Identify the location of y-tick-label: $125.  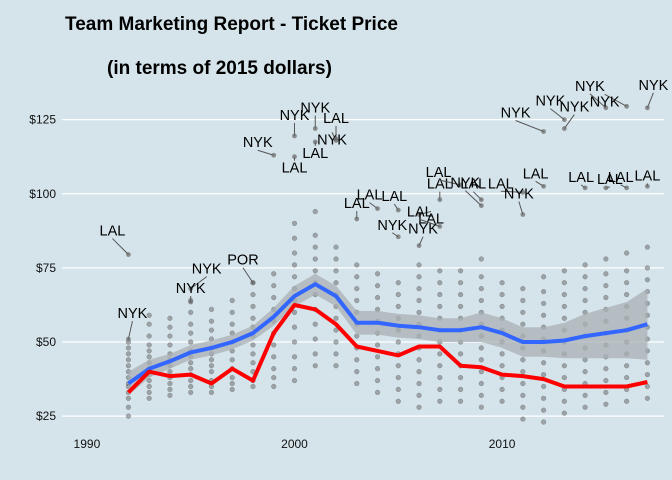
(42, 120).